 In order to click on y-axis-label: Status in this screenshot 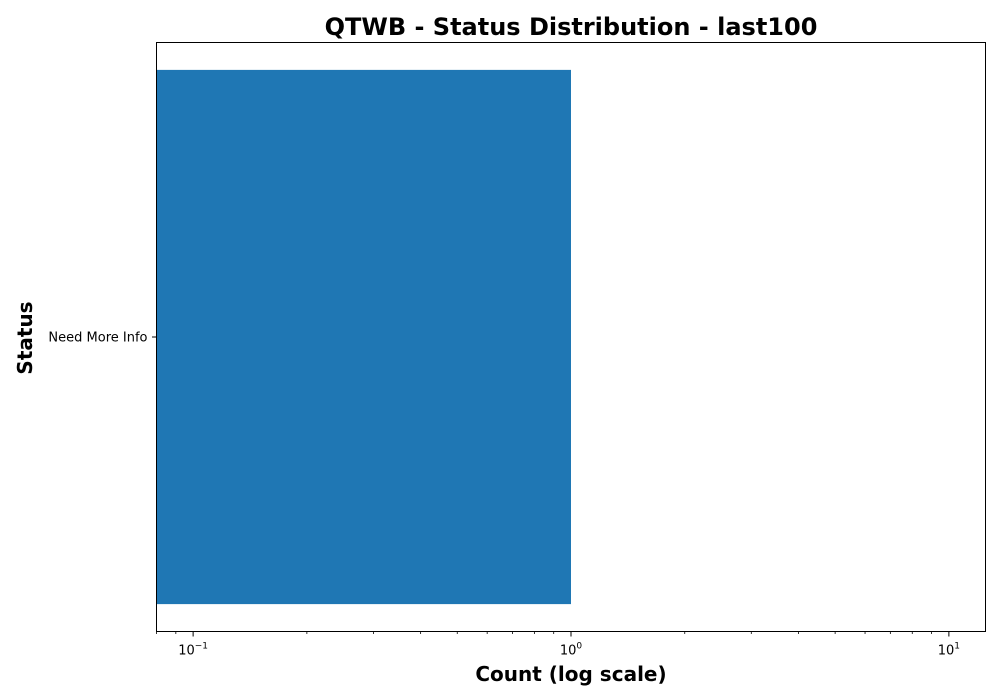, I will do `click(25, 337)`.